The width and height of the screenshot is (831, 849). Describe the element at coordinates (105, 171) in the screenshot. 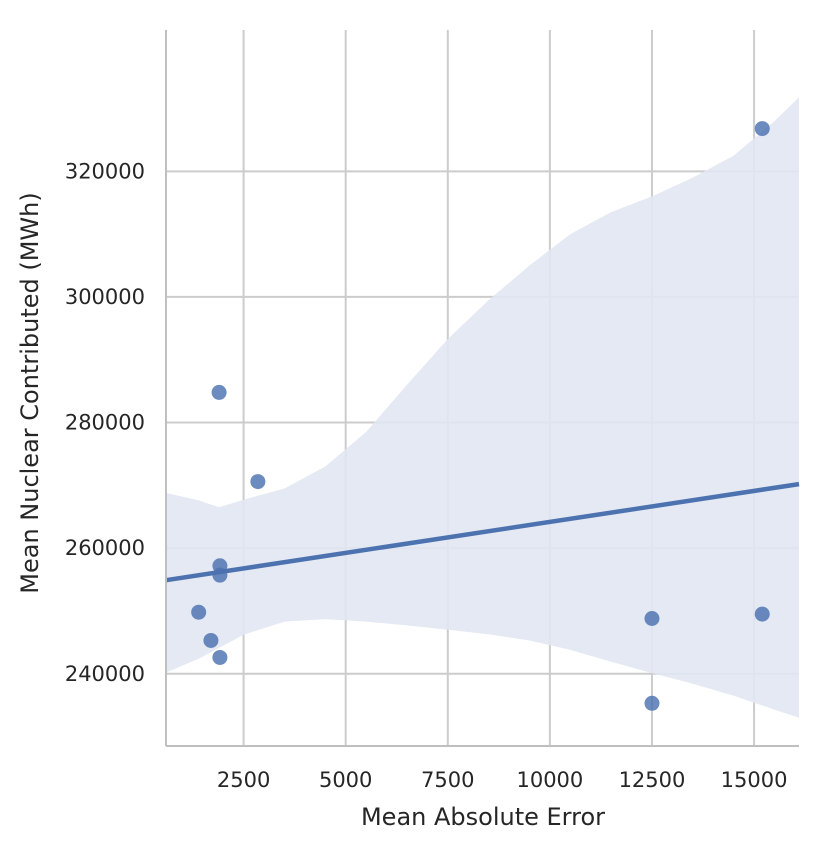

I see `y-tick-label: 320000` at that location.